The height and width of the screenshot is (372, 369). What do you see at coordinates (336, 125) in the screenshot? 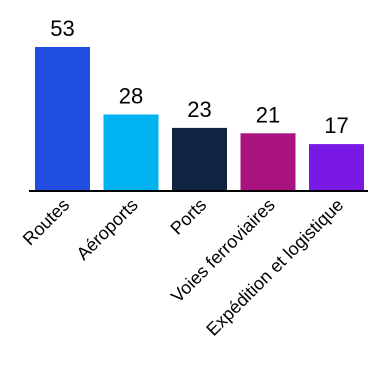
I see `value-label-5: 17` at bounding box center [336, 125].